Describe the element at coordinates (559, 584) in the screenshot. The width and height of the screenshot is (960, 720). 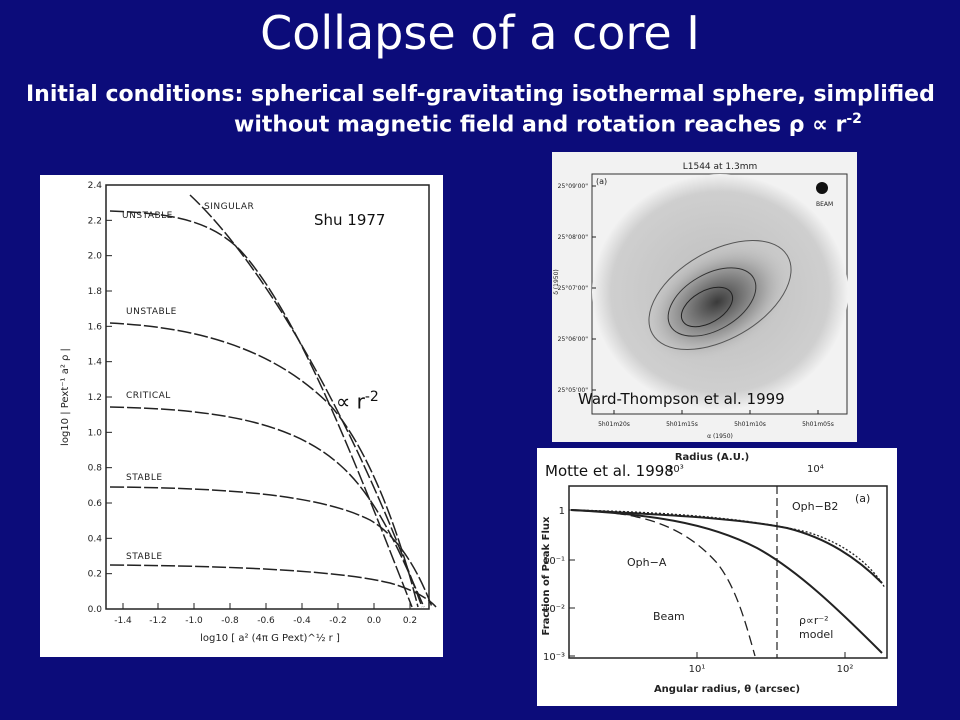
I see `motte-y-ticks: 1 10⁻¹ 10⁻² 10⁻³` at that location.